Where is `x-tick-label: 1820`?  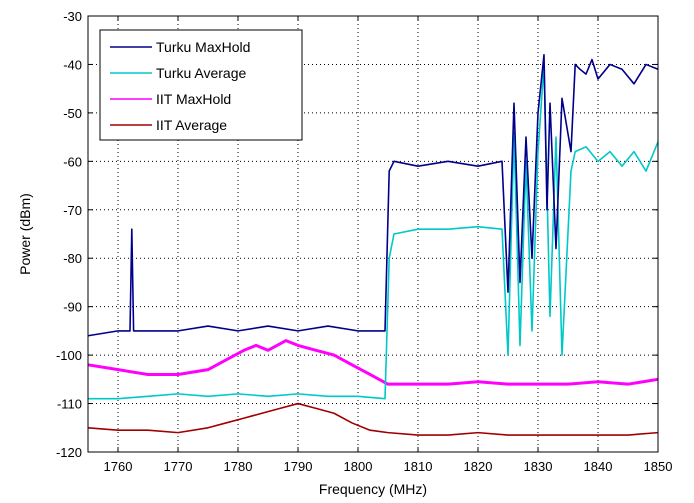
x-tick-label: 1820 is located at coordinates (478, 466).